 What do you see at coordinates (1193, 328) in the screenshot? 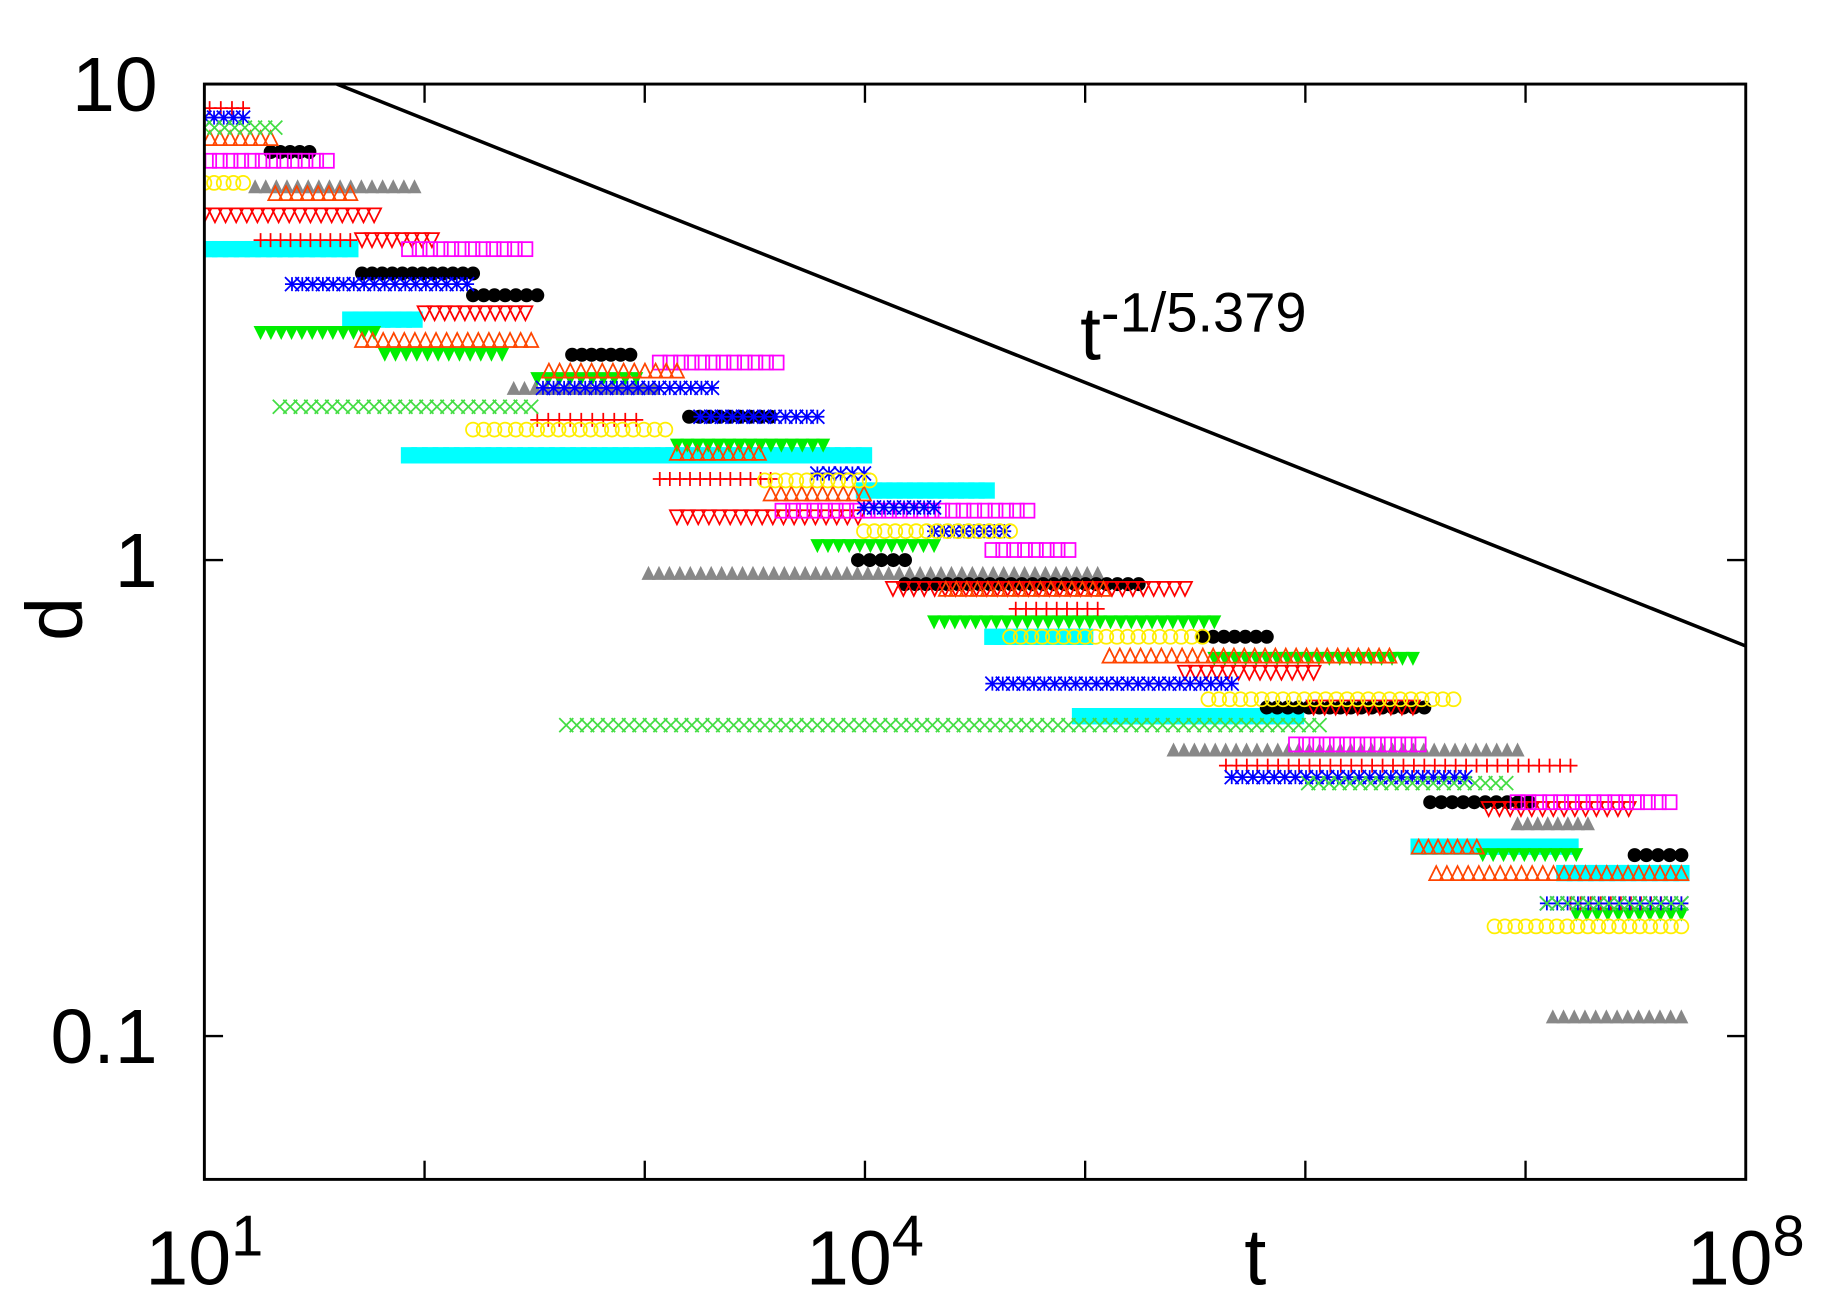
I see `reference-line-label: t-1/5.379` at bounding box center [1193, 328].